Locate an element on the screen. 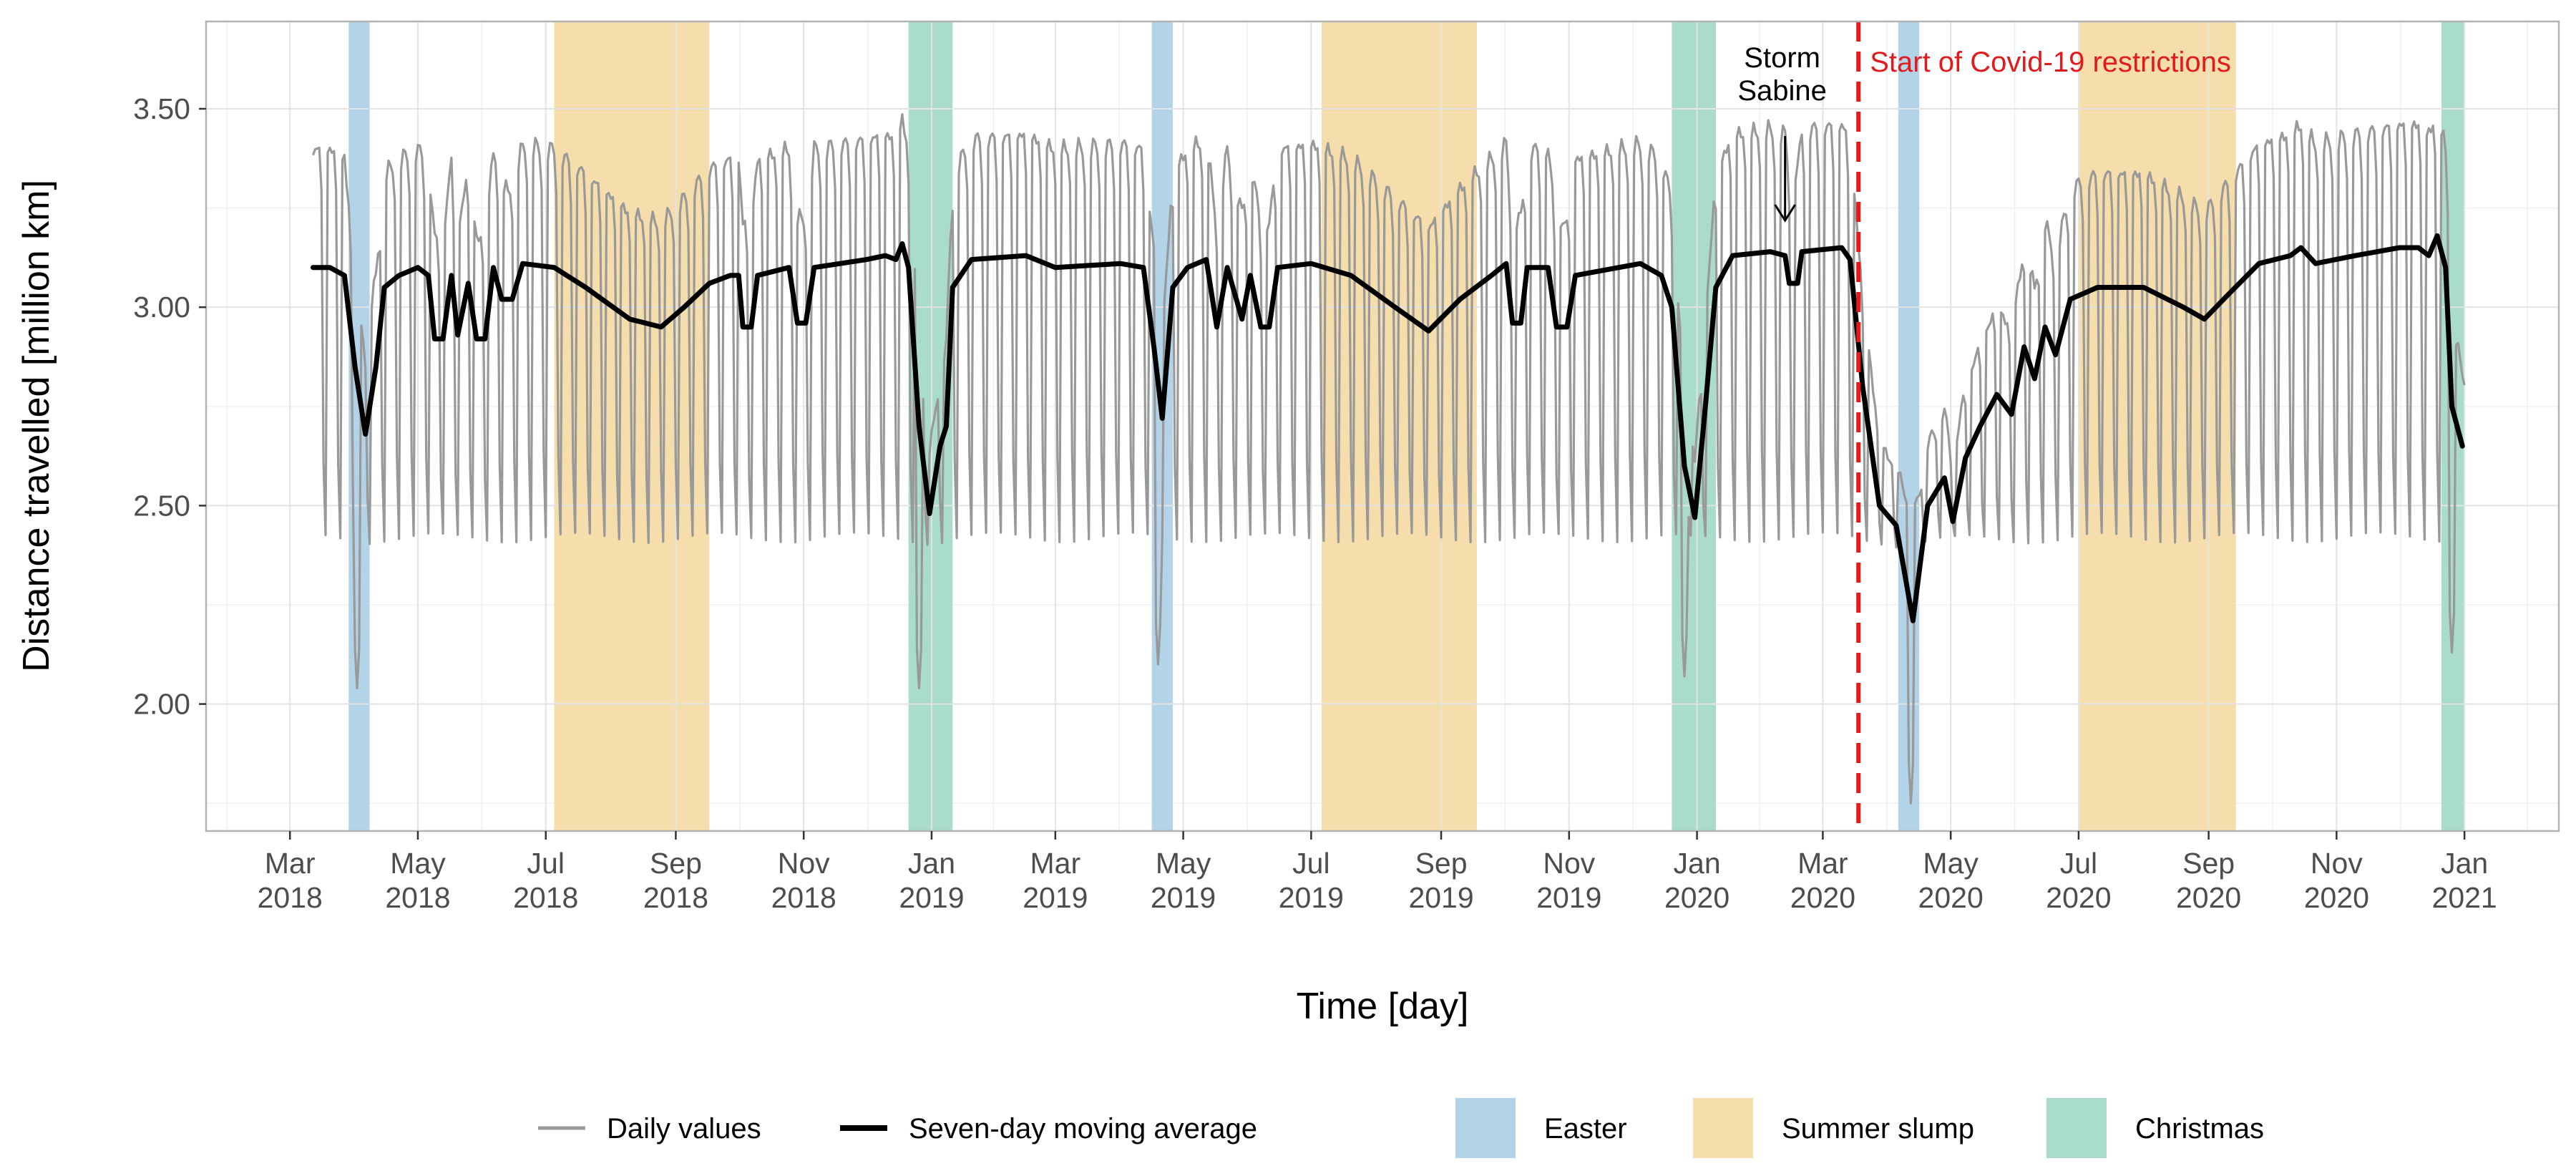  legend-fill-label: Easter is located at coordinates (1585, 1129).